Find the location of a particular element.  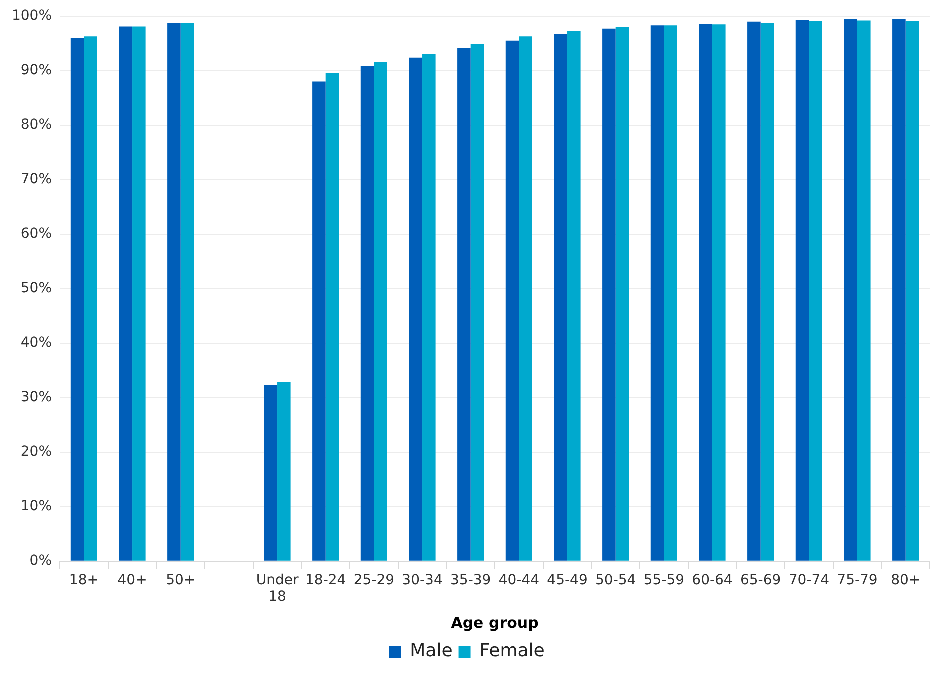

x-tick-label: 50+ is located at coordinates (181, 580).